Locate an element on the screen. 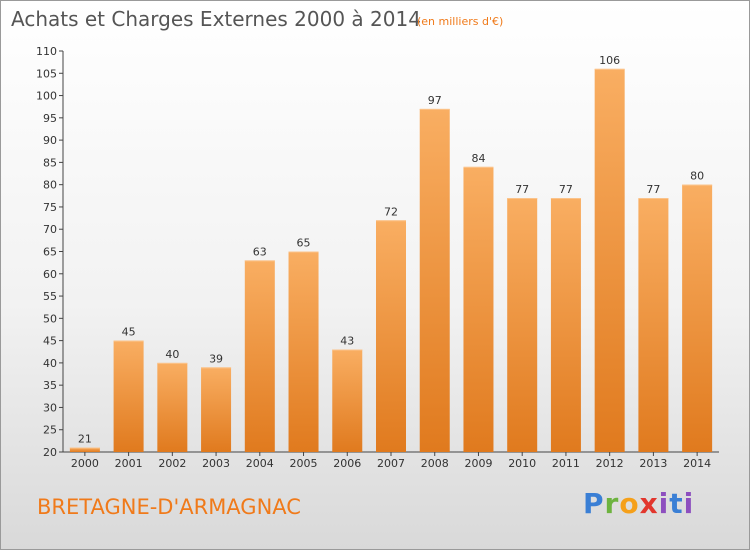 The height and width of the screenshot is (551, 750). bar-2008 is located at coordinates (434, 280).